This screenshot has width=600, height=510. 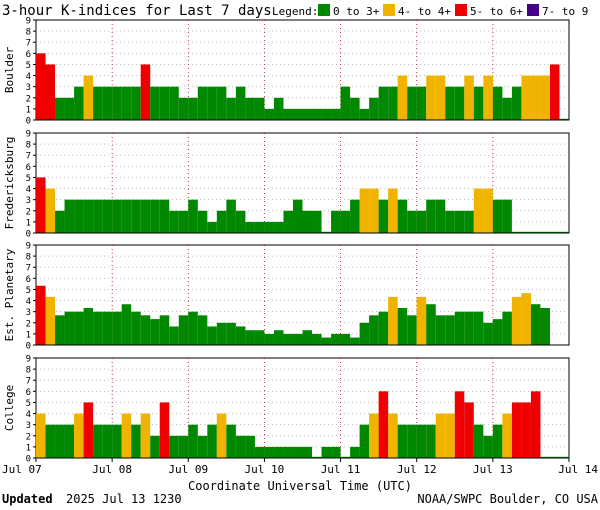 What do you see at coordinates (28, 122) in the screenshot?
I see `y-tick-label: 0` at bounding box center [28, 122].